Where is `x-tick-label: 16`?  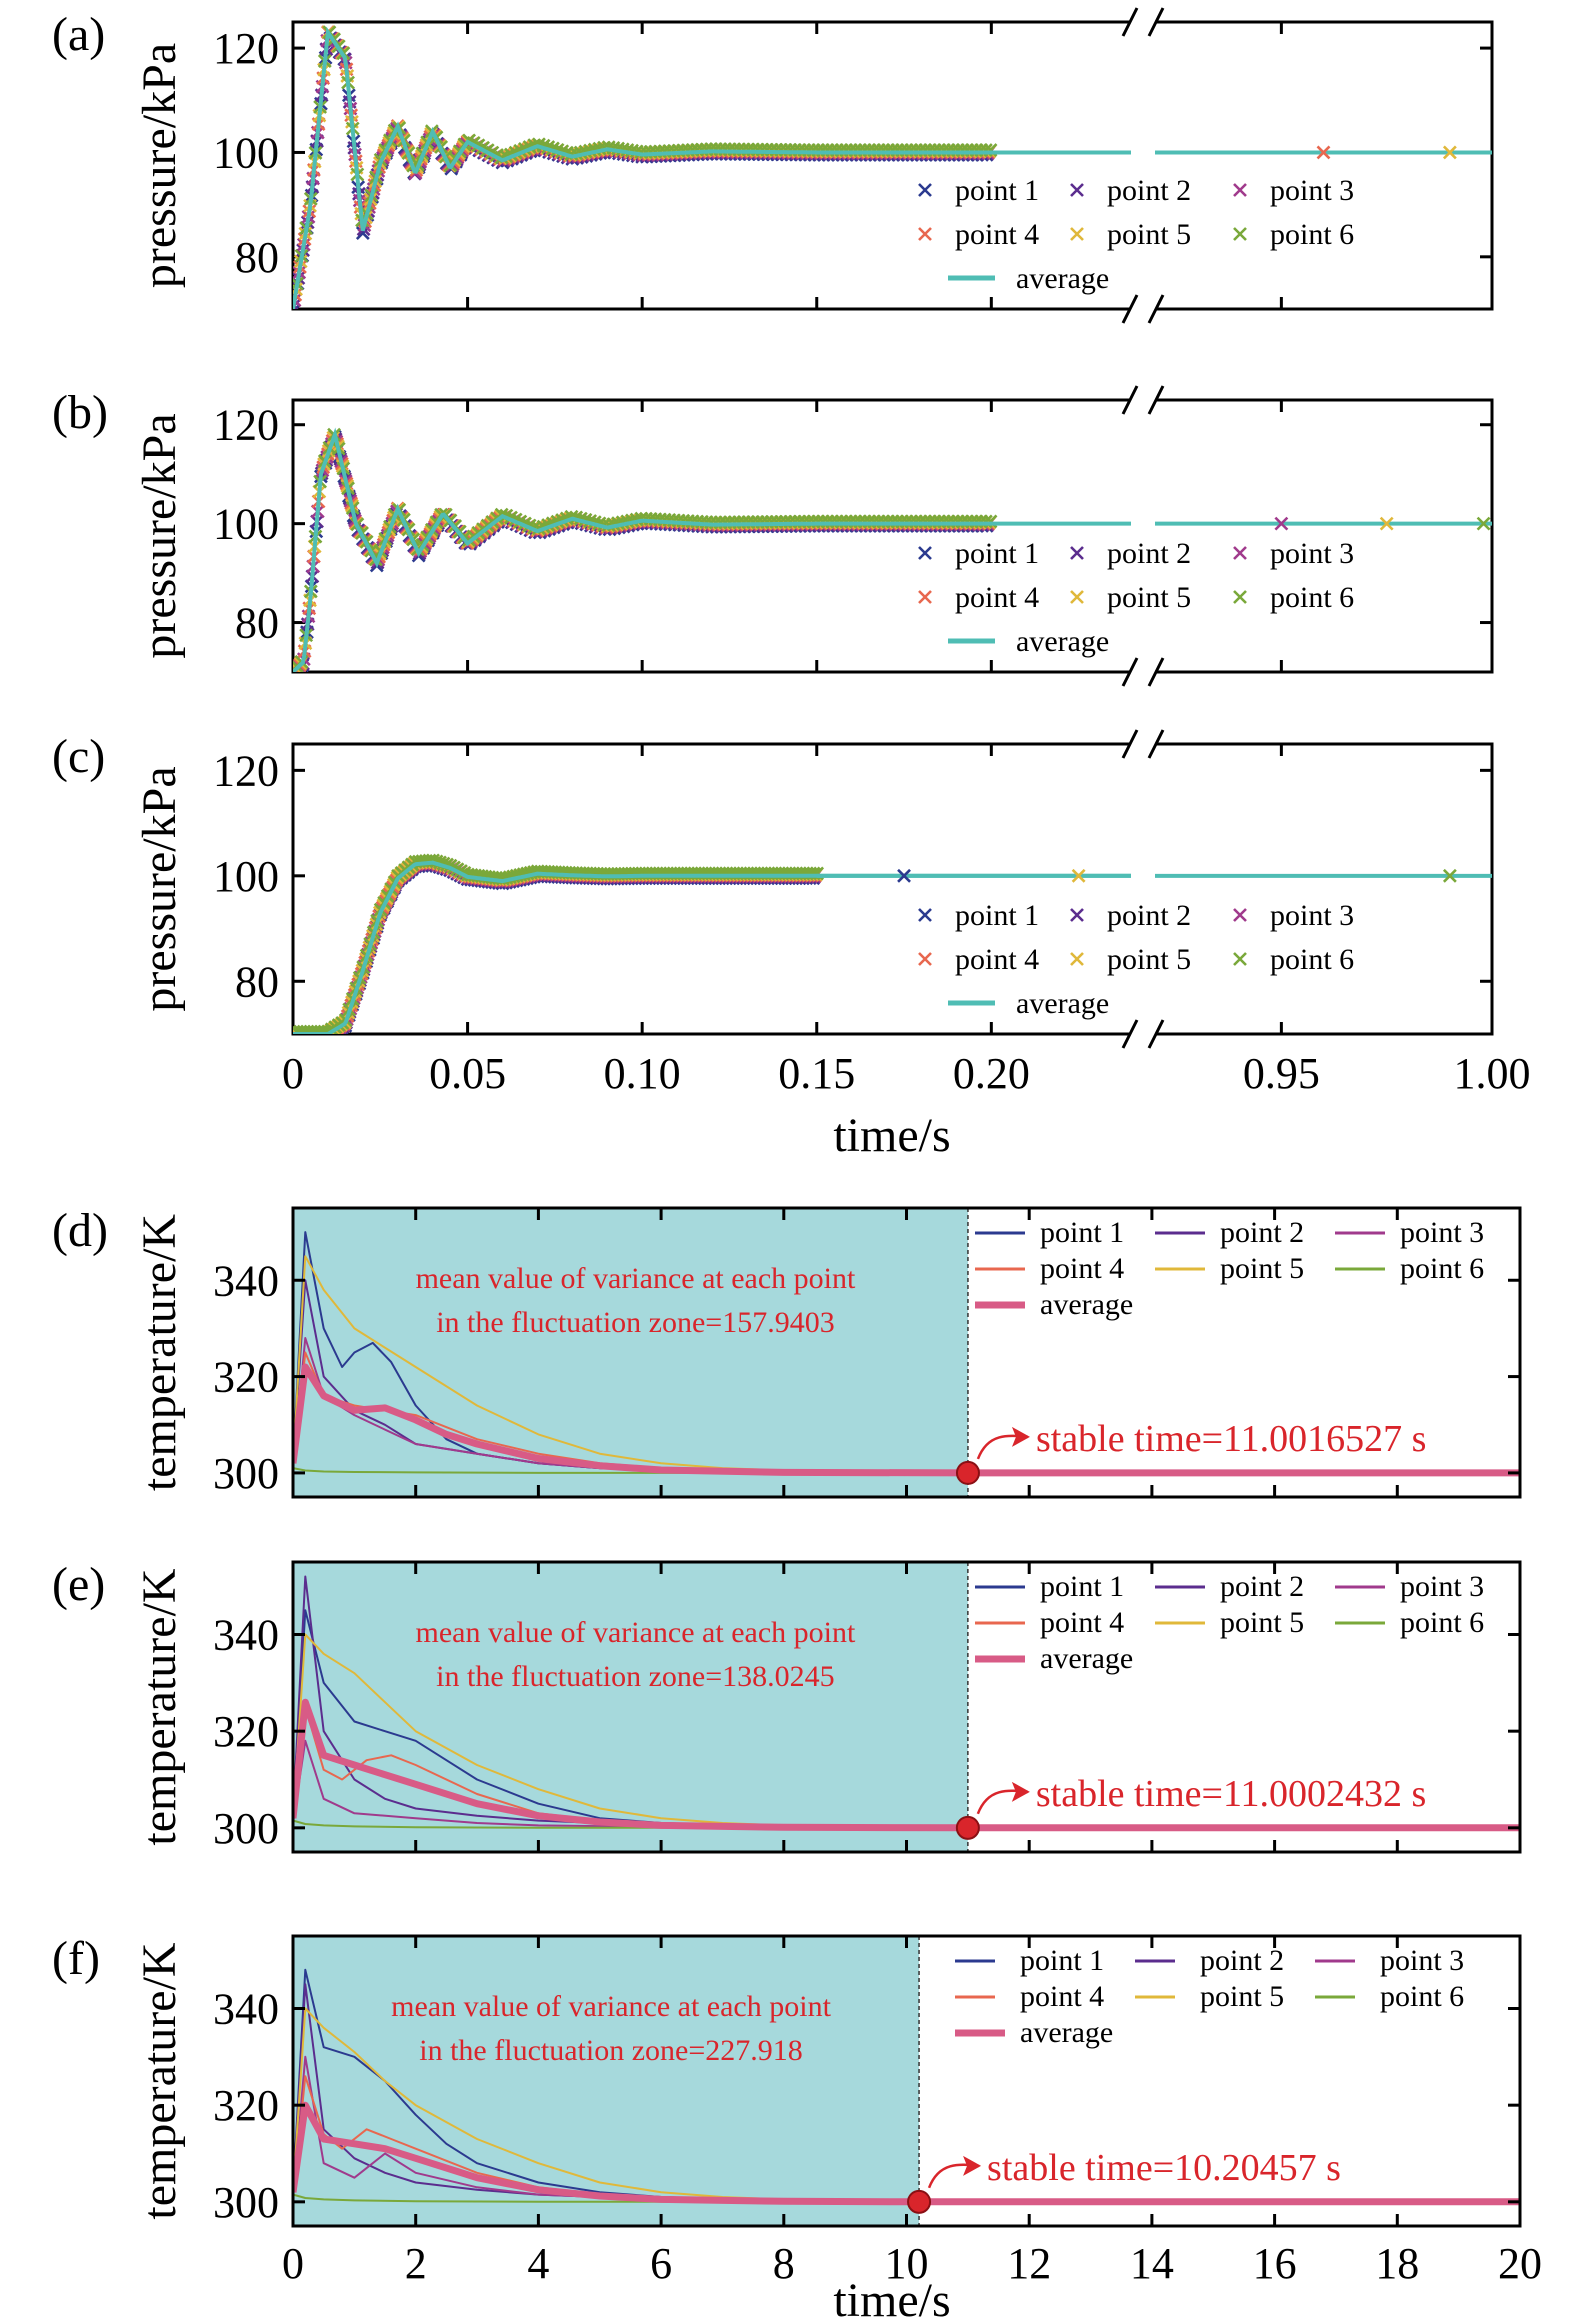 x-tick-label: 16 is located at coordinates (1275, 2263).